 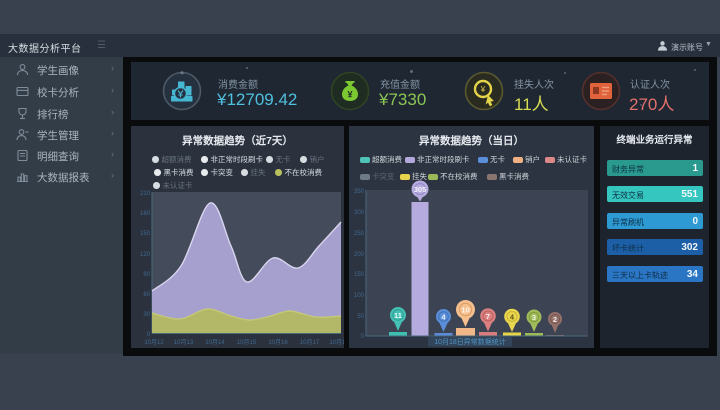 I want to click on svg-text: 10月18日异常数据统计, so click(x=470, y=341).